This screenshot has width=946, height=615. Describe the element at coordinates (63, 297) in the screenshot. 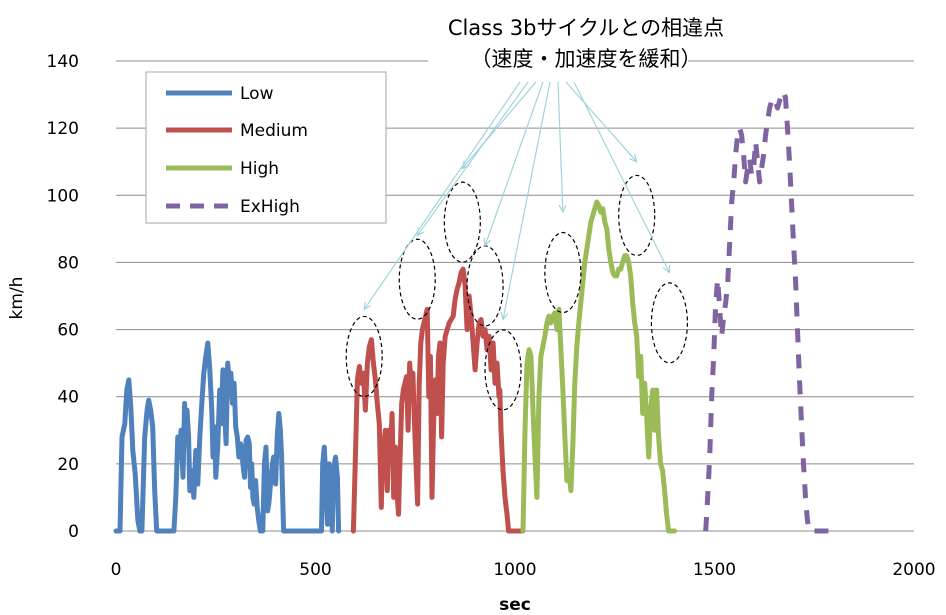

I see `y-tick-labels: 0 20 40 60 80 100 120 140` at that location.